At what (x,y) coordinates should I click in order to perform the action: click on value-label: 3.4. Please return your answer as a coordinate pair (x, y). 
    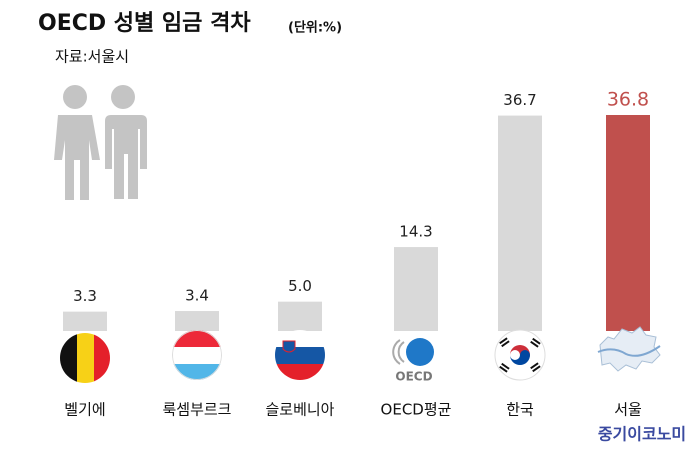
    Looking at the image, I should click on (197, 296).